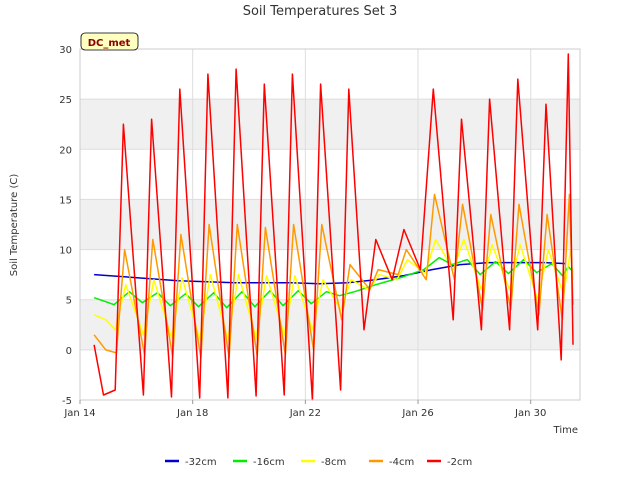  I want to click on chart-title: Soil Temperatures Set 3, so click(320, 11).